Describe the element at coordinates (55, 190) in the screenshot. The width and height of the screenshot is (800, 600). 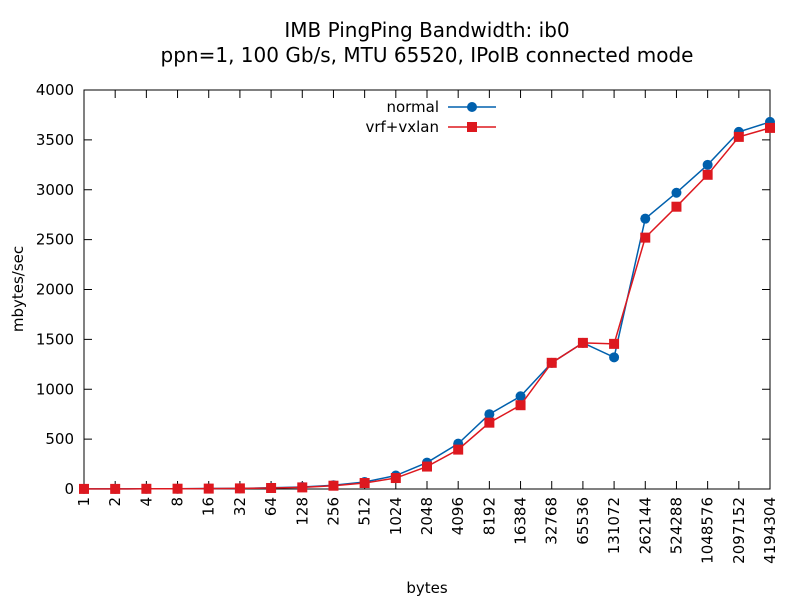
I see `y-tick-label: 3000` at that location.